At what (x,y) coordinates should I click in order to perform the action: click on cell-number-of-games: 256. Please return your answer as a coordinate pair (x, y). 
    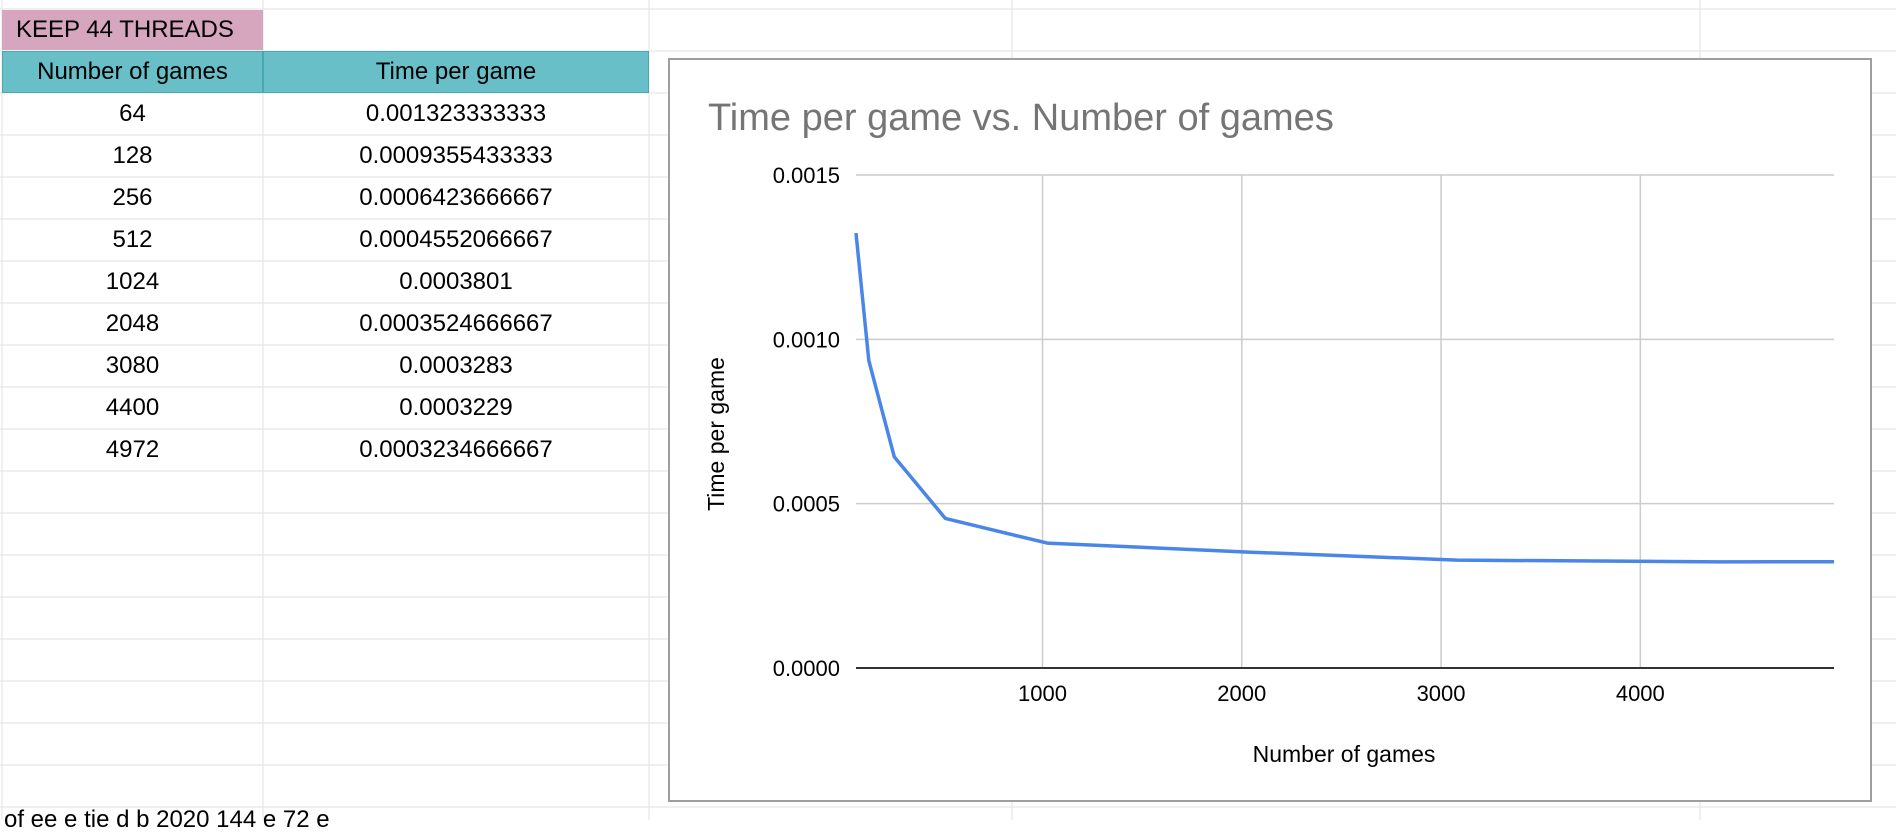
    Looking at the image, I should click on (132, 197).